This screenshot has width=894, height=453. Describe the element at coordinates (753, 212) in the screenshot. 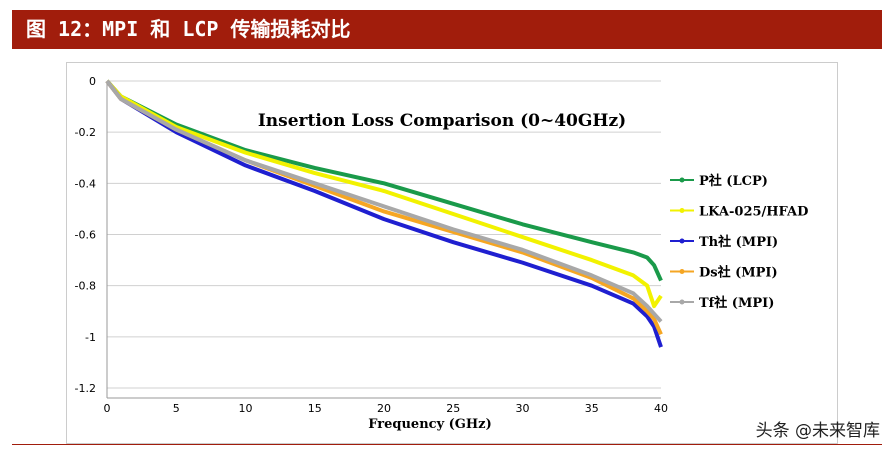

I see `legend-label: LKA-025/HFAD` at that location.